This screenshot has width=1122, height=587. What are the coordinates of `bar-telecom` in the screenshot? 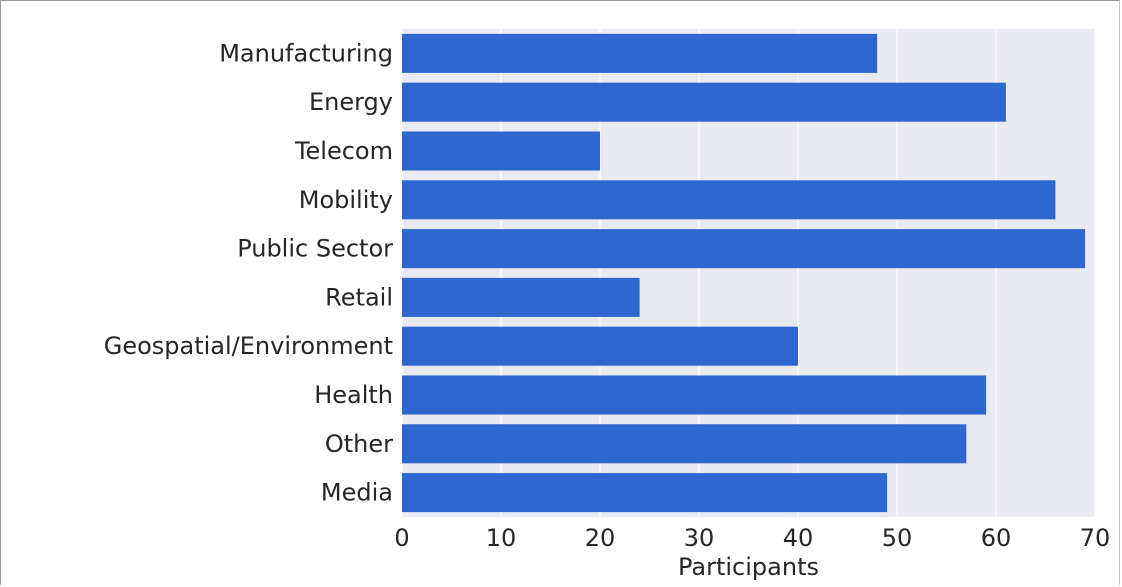 It's located at (501, 151).